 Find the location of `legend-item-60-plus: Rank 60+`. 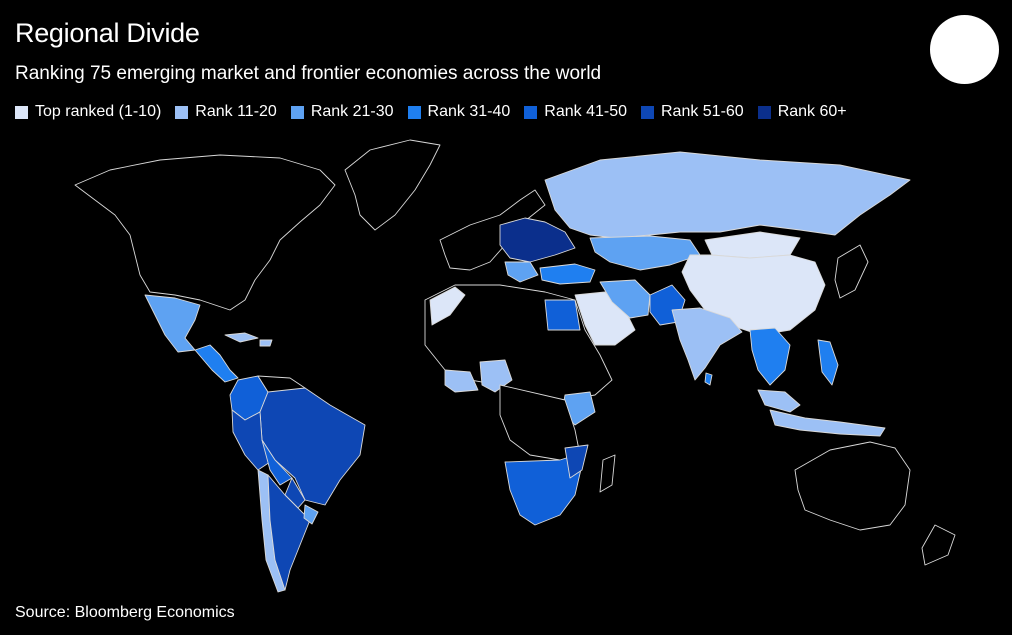

legend-item-60-plus: Rank 60+ is located at coordinates (802, 112).